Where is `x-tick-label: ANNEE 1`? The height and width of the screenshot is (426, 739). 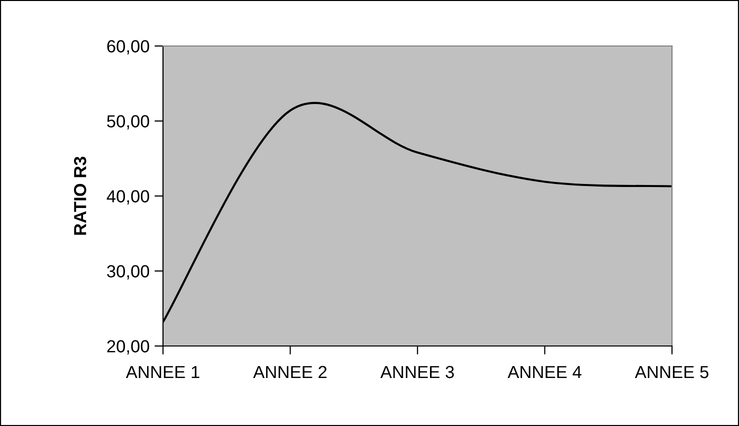
x-tick-label: ANNEE 1 is located at coordinates (163, 372).